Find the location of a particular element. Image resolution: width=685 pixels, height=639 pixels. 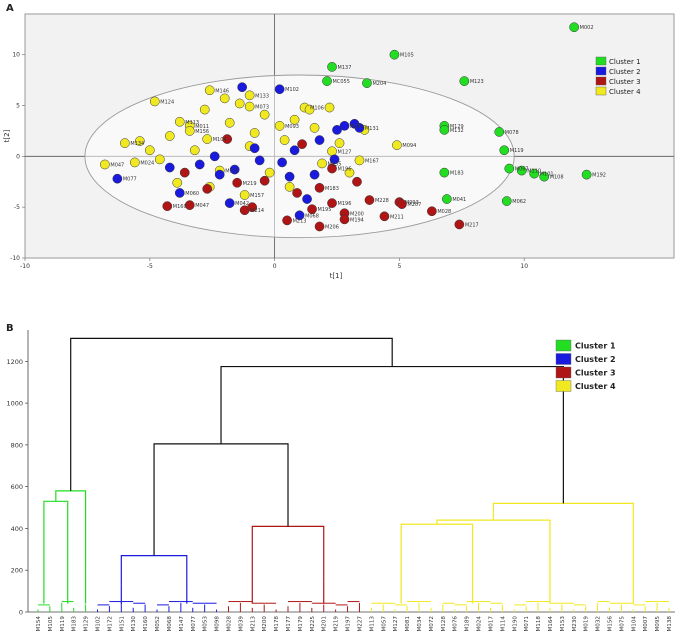

scatter-point-label: M196 is located at coordinates (345, 204).